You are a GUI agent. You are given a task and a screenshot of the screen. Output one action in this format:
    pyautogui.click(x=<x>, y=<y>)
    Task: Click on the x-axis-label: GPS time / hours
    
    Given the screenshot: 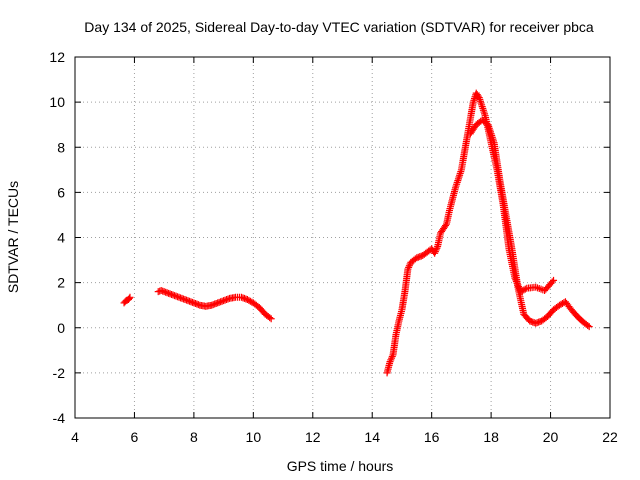 What is the action you would take?
    pyautogui.click(x=340, y=466)
    